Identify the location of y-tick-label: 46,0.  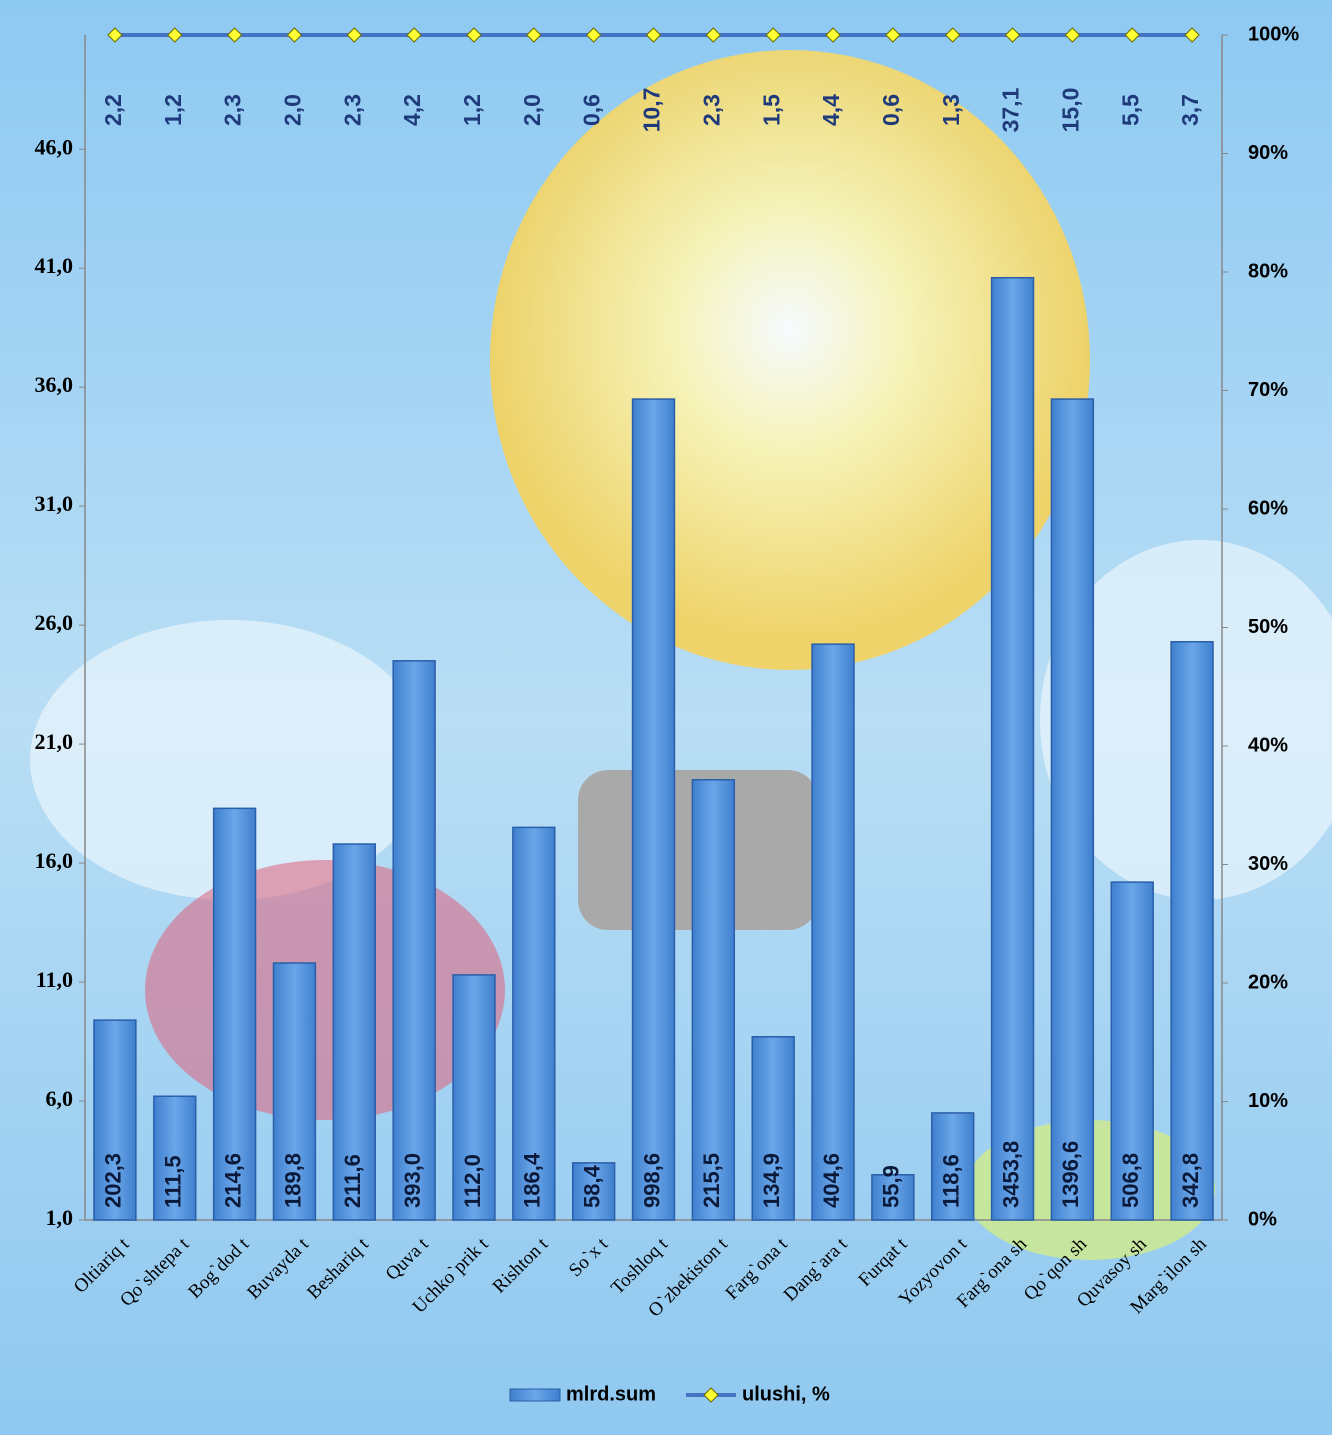
(54, 146).